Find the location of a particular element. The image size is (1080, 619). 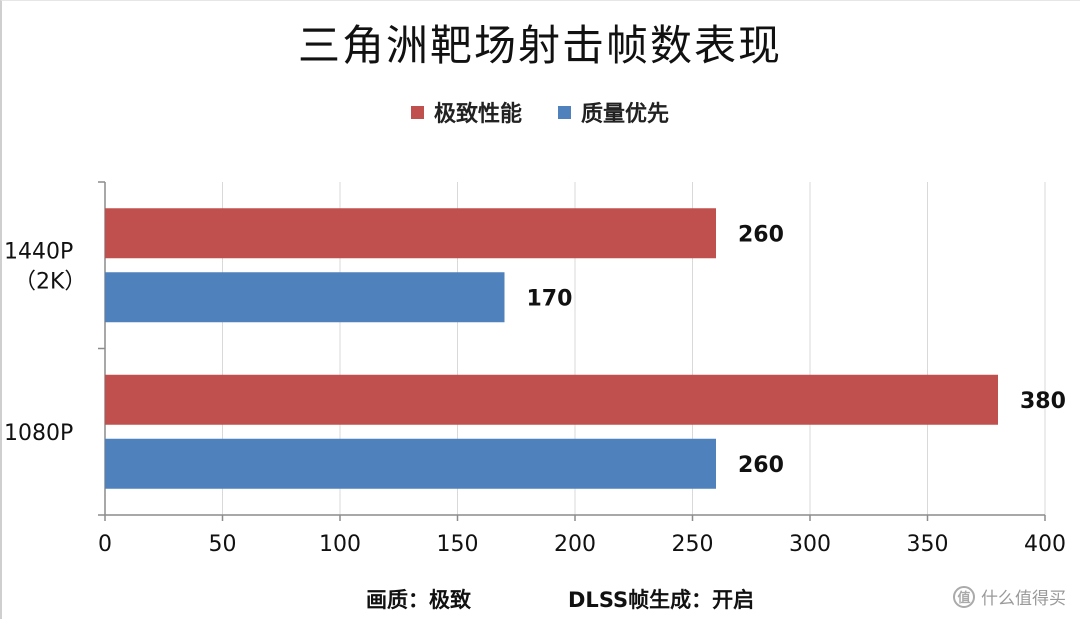

watermark-text: 什么值得买 is located at coordinates (1023, 599).